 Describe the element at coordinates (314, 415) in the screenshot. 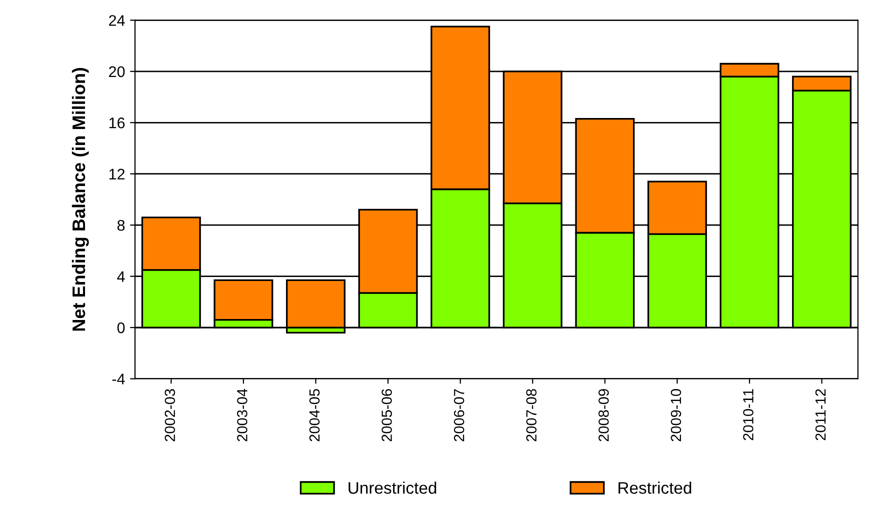

I see `x-tick-label: 2004-05` at that location.